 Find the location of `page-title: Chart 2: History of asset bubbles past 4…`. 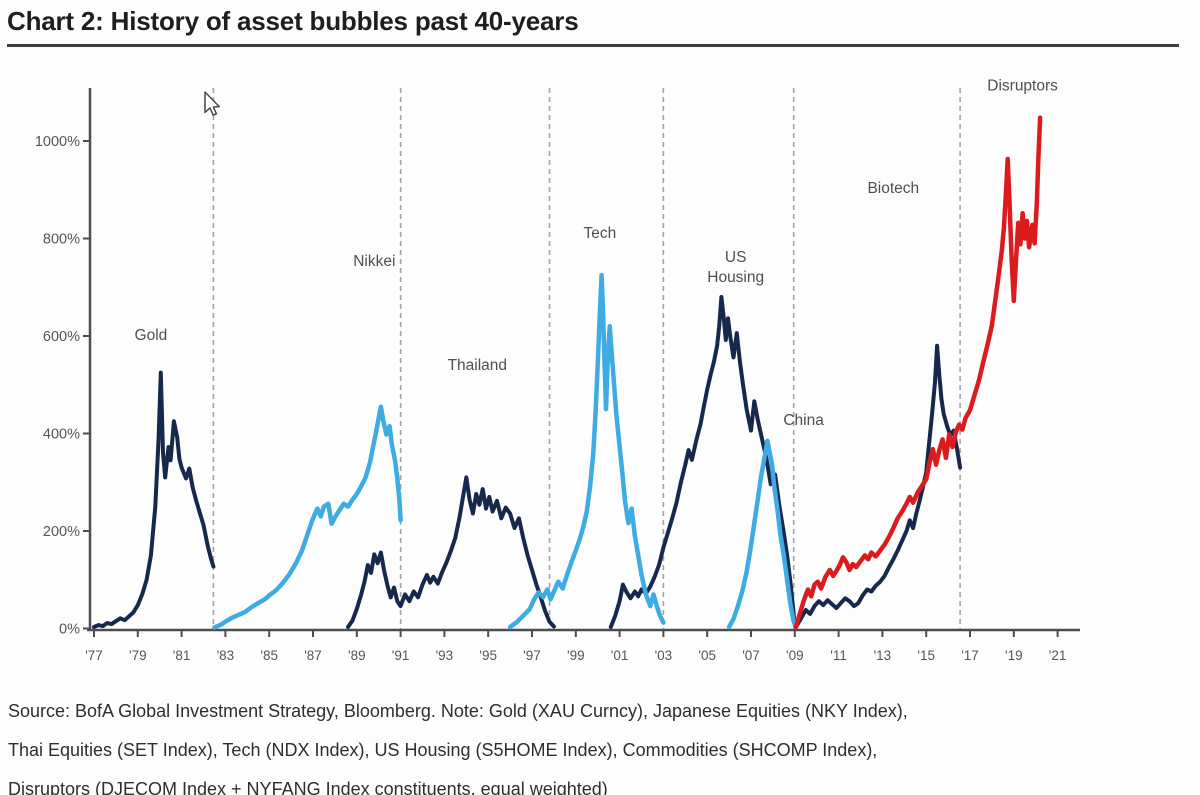

page-title: Chart 2: History of asset bubbles past 4… is located at coordinates (293, 21).